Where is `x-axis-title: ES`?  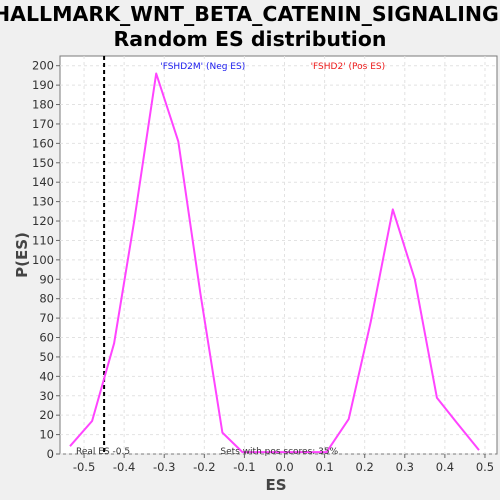
x-axis-title: ES is located at coordinates (275, 485).